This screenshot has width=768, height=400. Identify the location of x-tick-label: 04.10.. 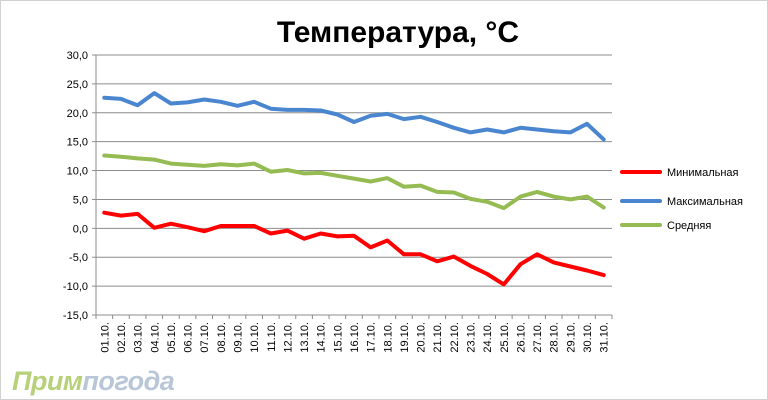
(155, 337).